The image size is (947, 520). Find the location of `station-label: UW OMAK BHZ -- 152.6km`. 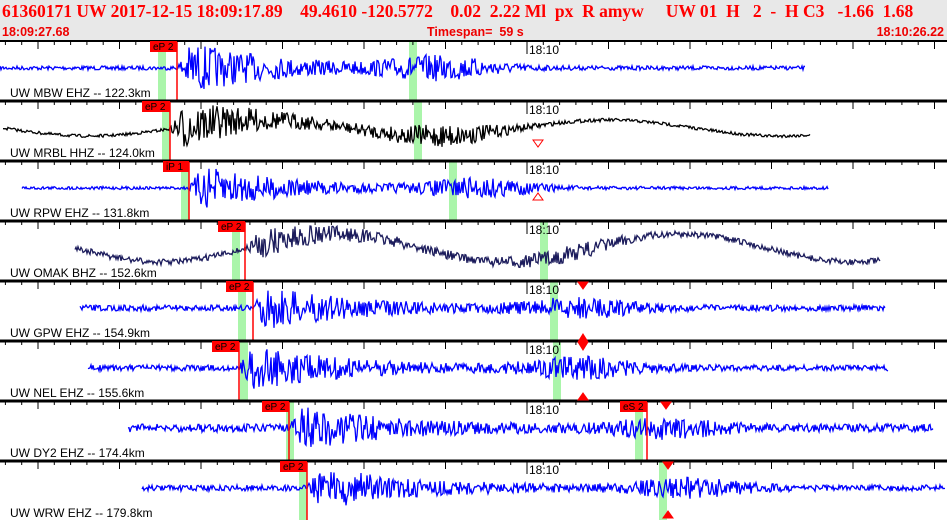

station-label: UW OMAK BHZ -- 152.6km is located at coordinates (83, 273).